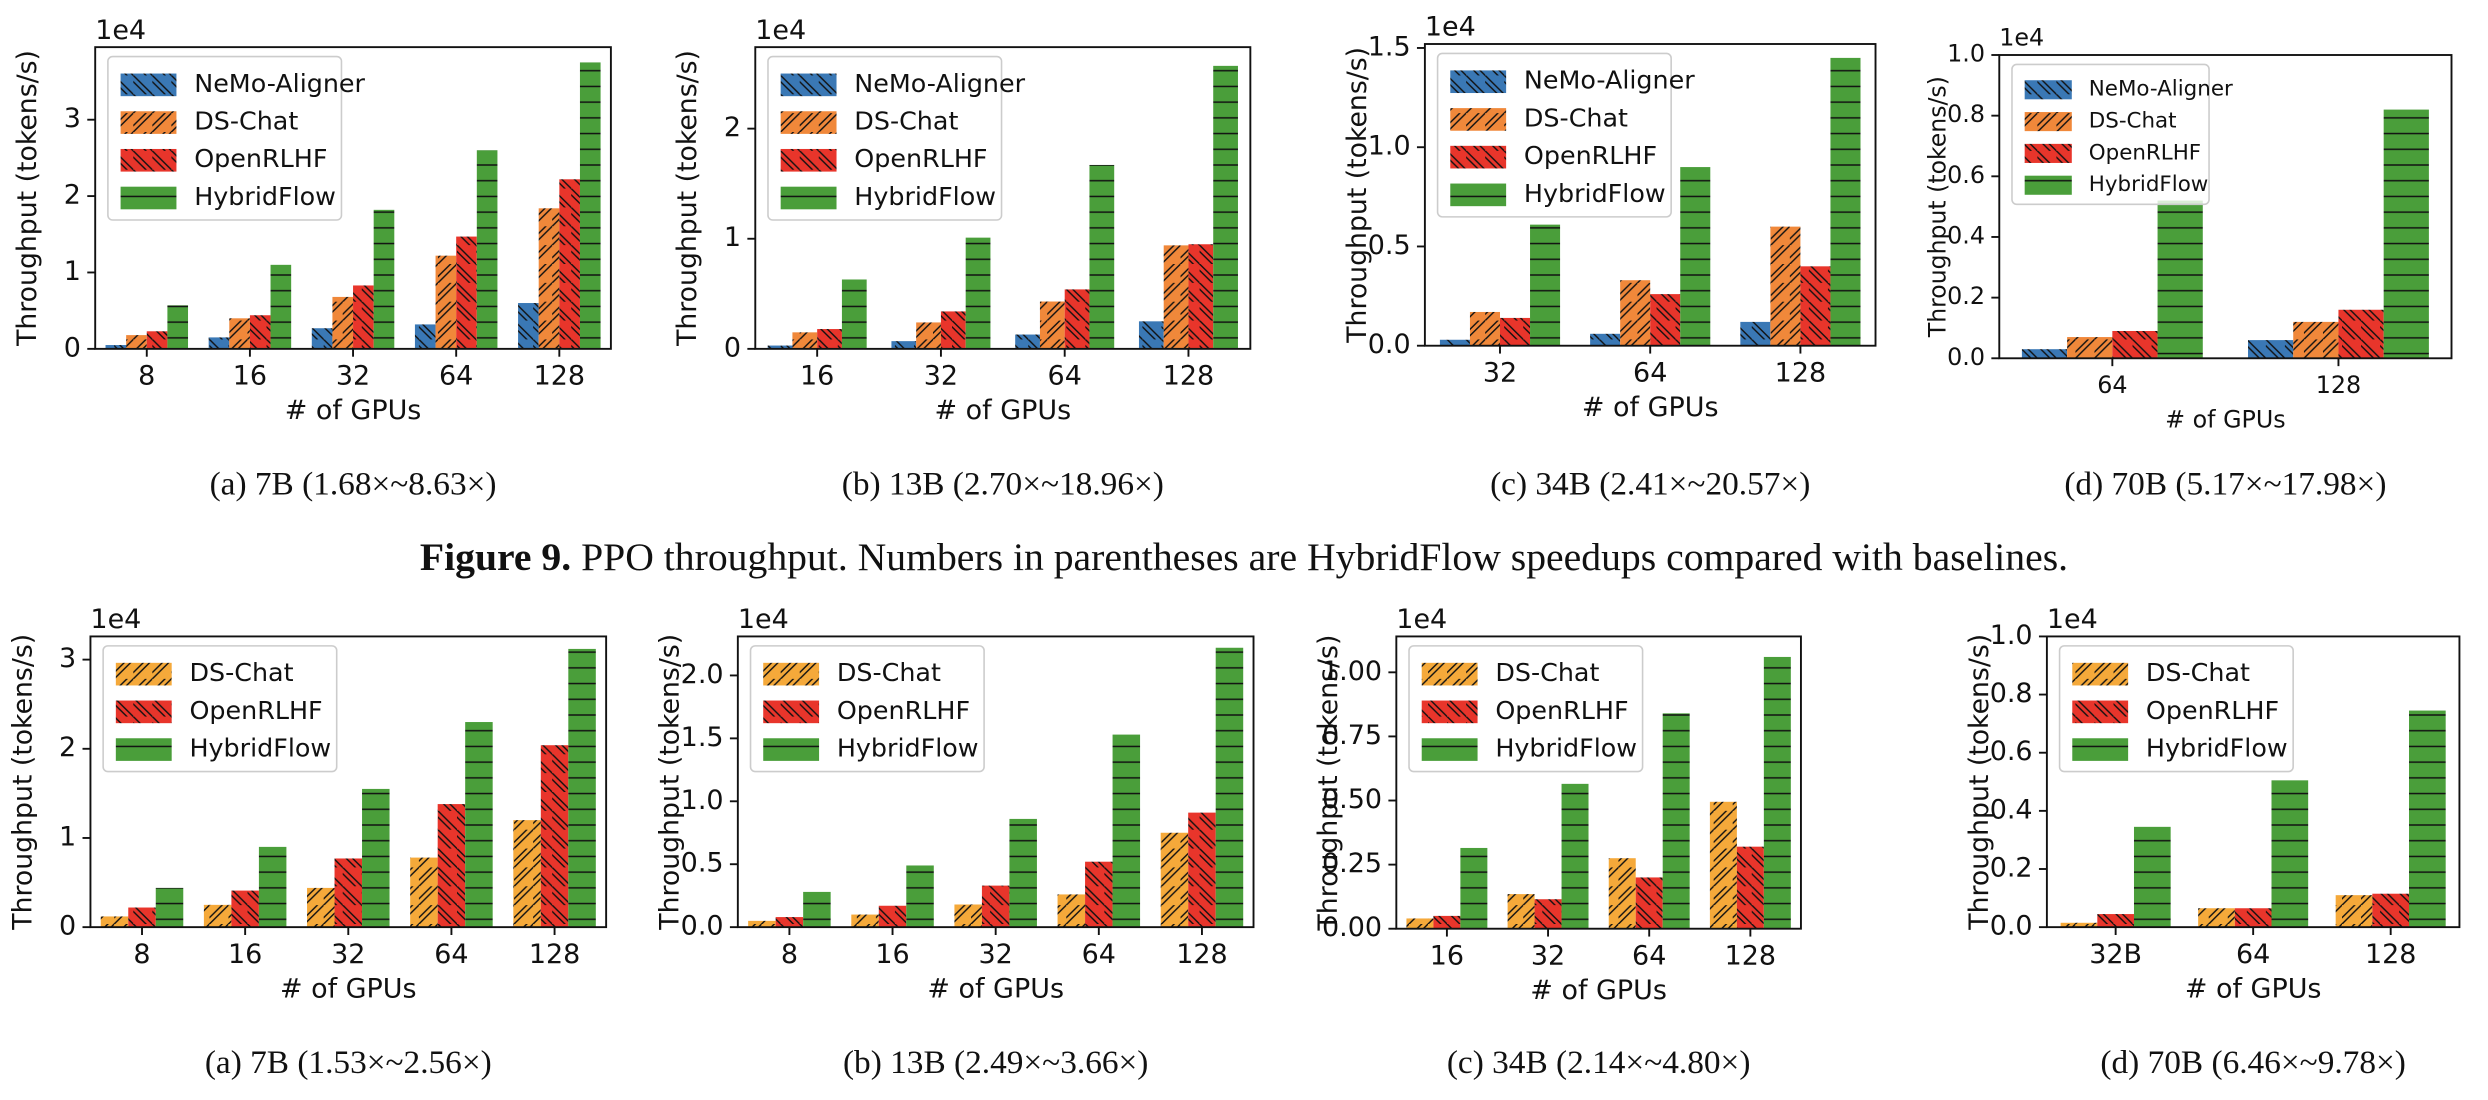 The image size is (2488, 1100). Describe the element at coordinates (789, 954) in the screenshot. I see `x-tick-label: 8` at that location.